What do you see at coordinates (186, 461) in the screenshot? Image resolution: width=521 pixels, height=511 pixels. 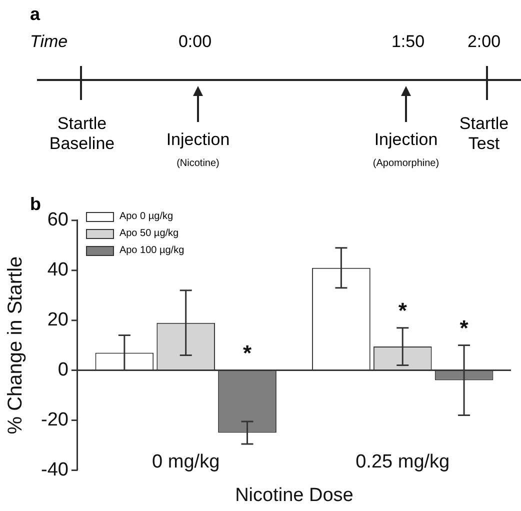 I see `x-tick-label: 0 mg/kg` at bounding box center [186, 461].